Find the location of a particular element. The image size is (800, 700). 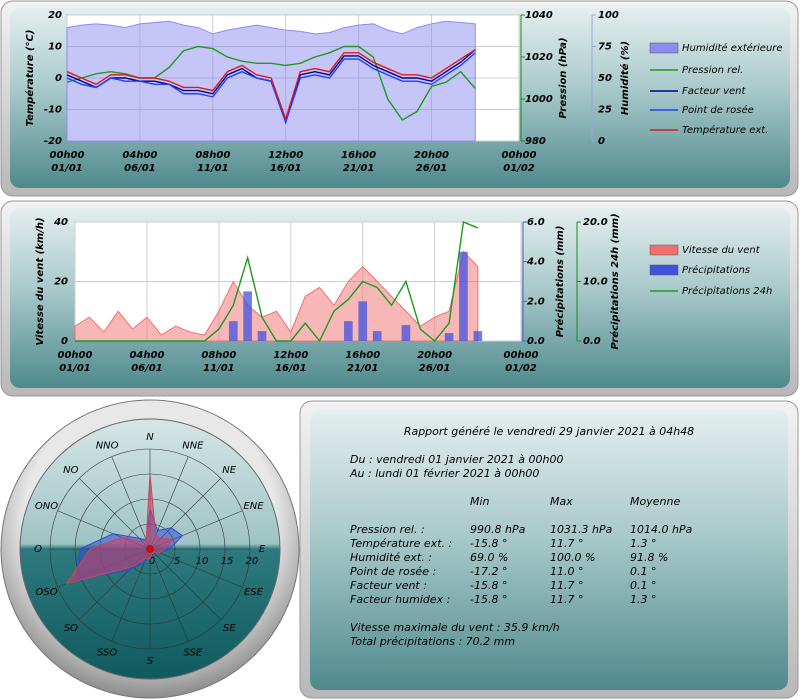

direction-label: NNE is located at coordinates (193, 446).